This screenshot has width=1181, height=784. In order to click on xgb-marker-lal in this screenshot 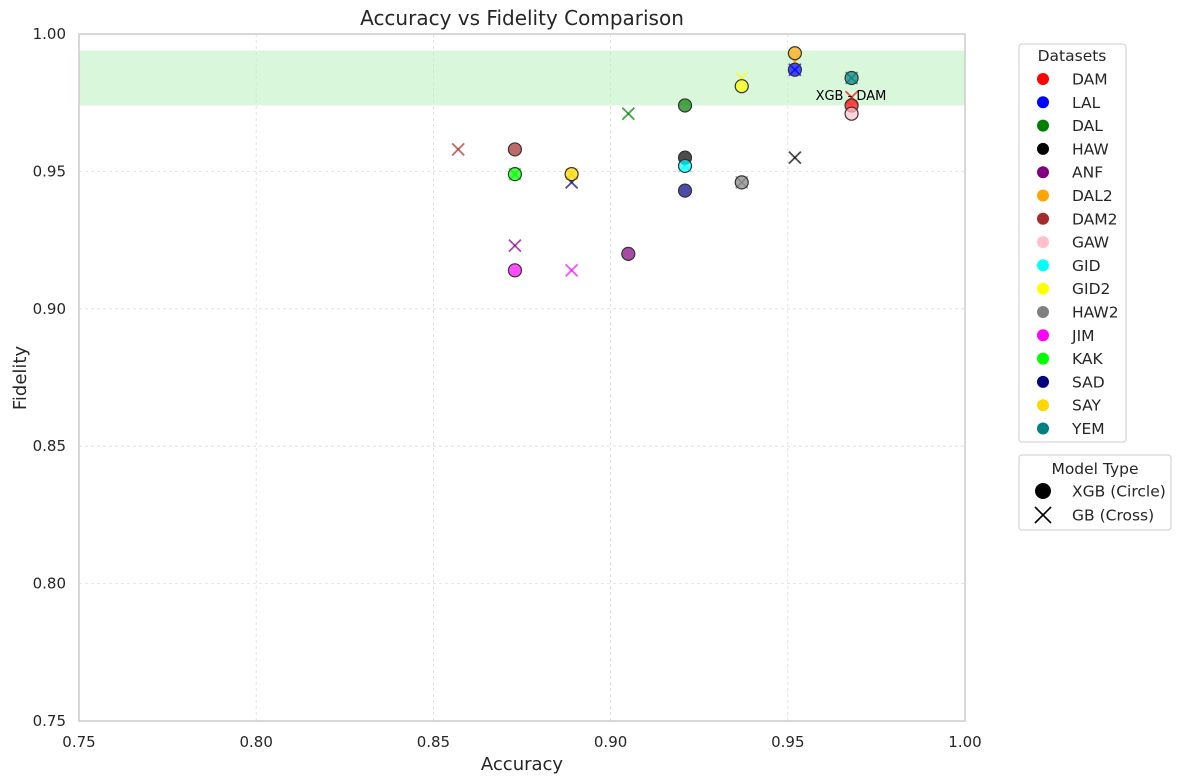, I will do `click(794, 69)`.